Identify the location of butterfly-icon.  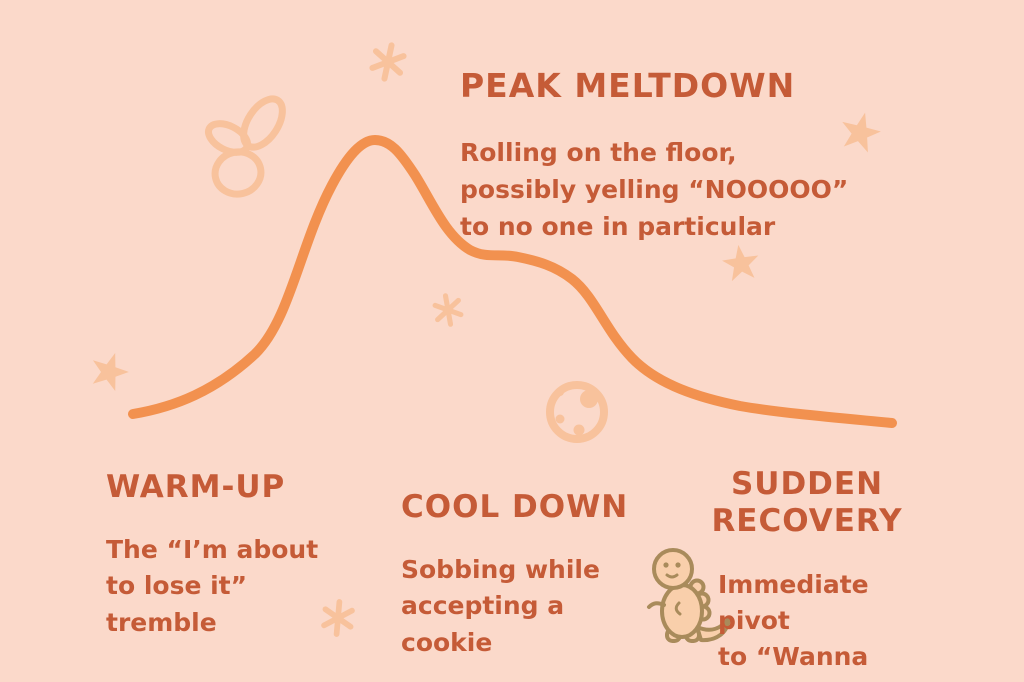
(245, 146).